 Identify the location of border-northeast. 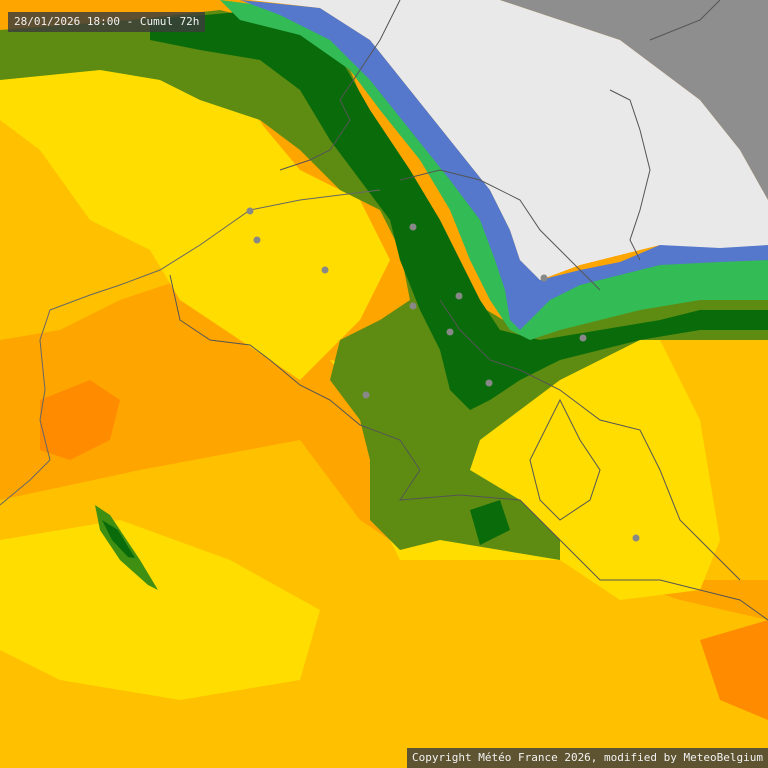
(685, 20).